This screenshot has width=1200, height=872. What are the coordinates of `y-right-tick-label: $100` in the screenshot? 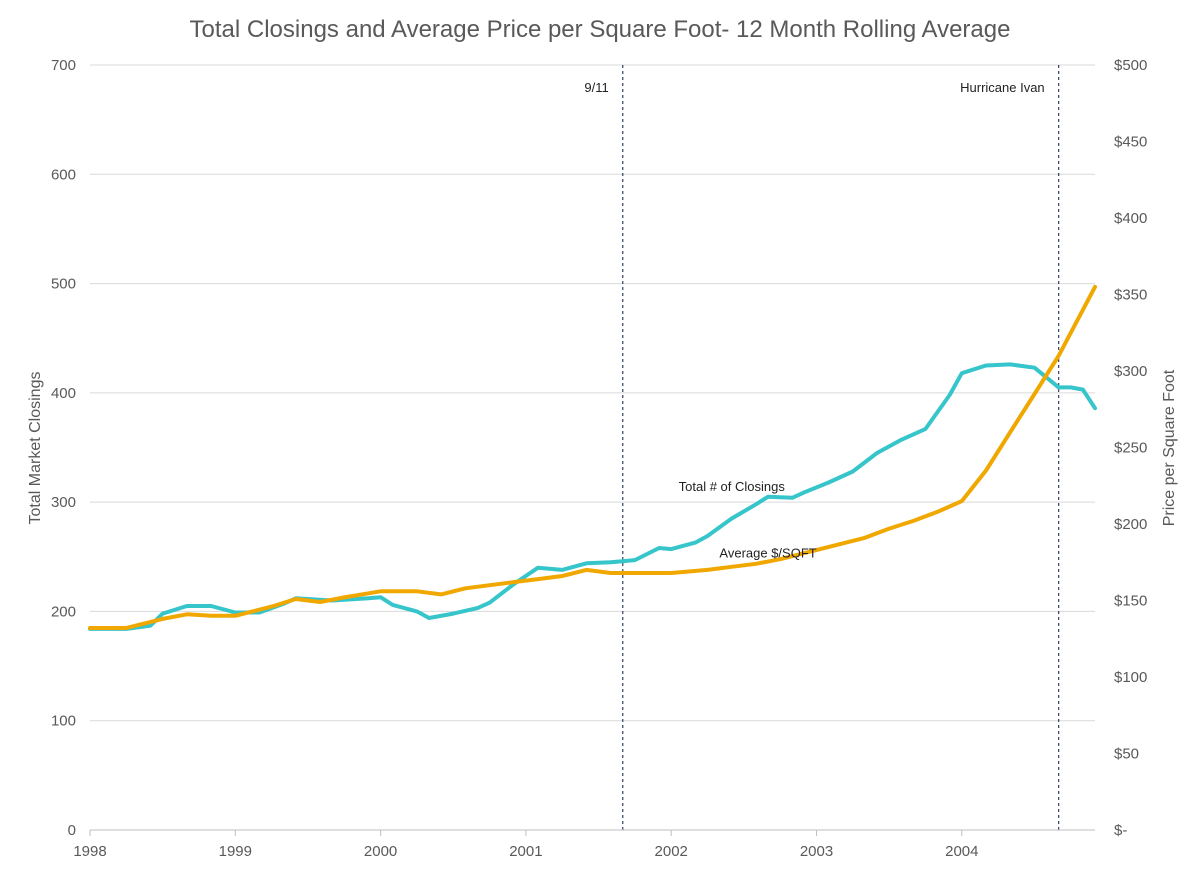 It's located at (1130, 677).